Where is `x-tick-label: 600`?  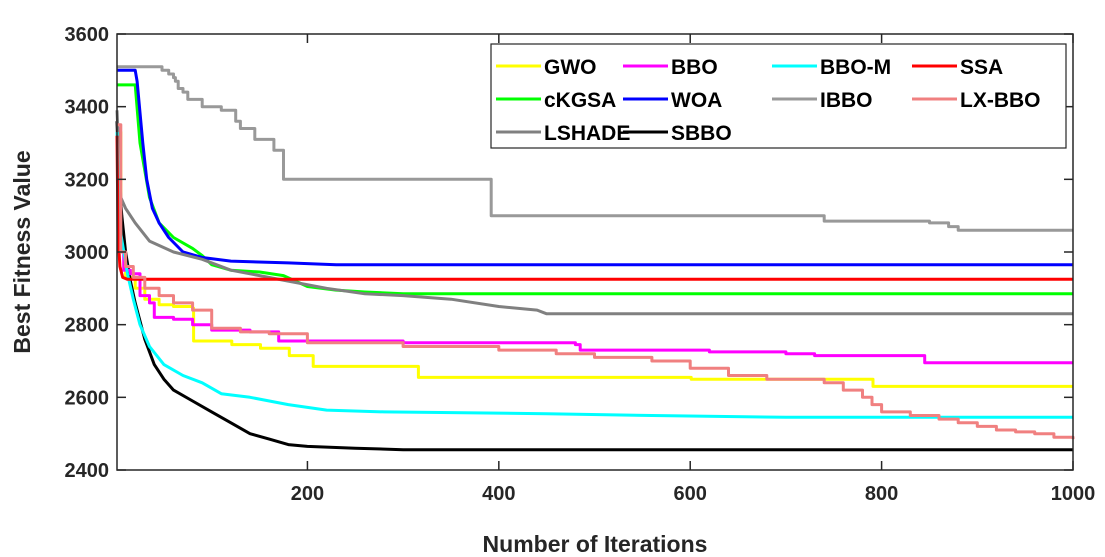 x-tick-label: 600 is located at coordinates (690, 494).